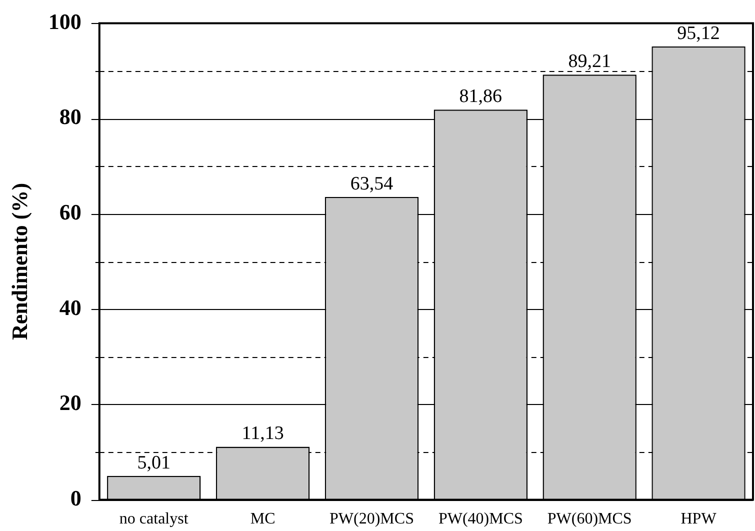 The width and height of the screenshot is (755, 531). I want to click on data-label: 11,13, so click(263, 433).